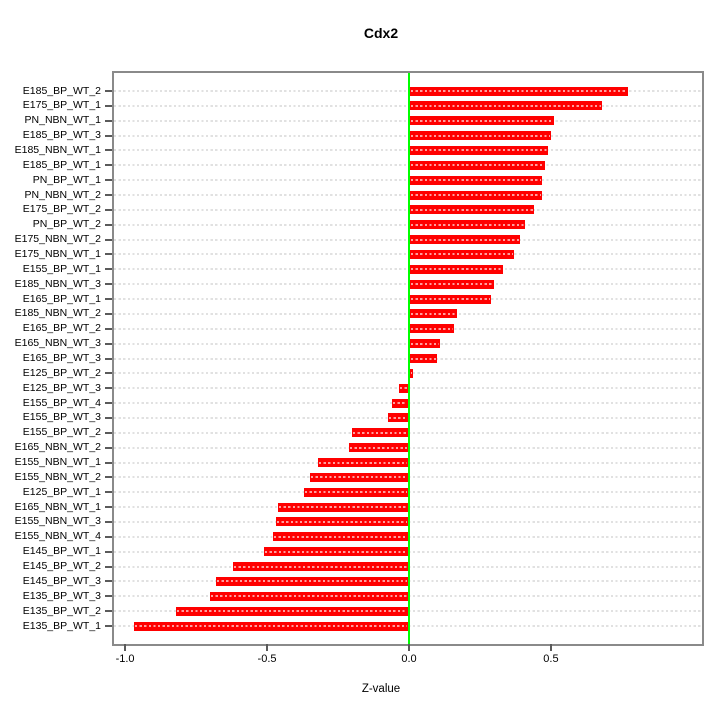  I want to click on x-tick-label: 0.0, so click(409, 659).